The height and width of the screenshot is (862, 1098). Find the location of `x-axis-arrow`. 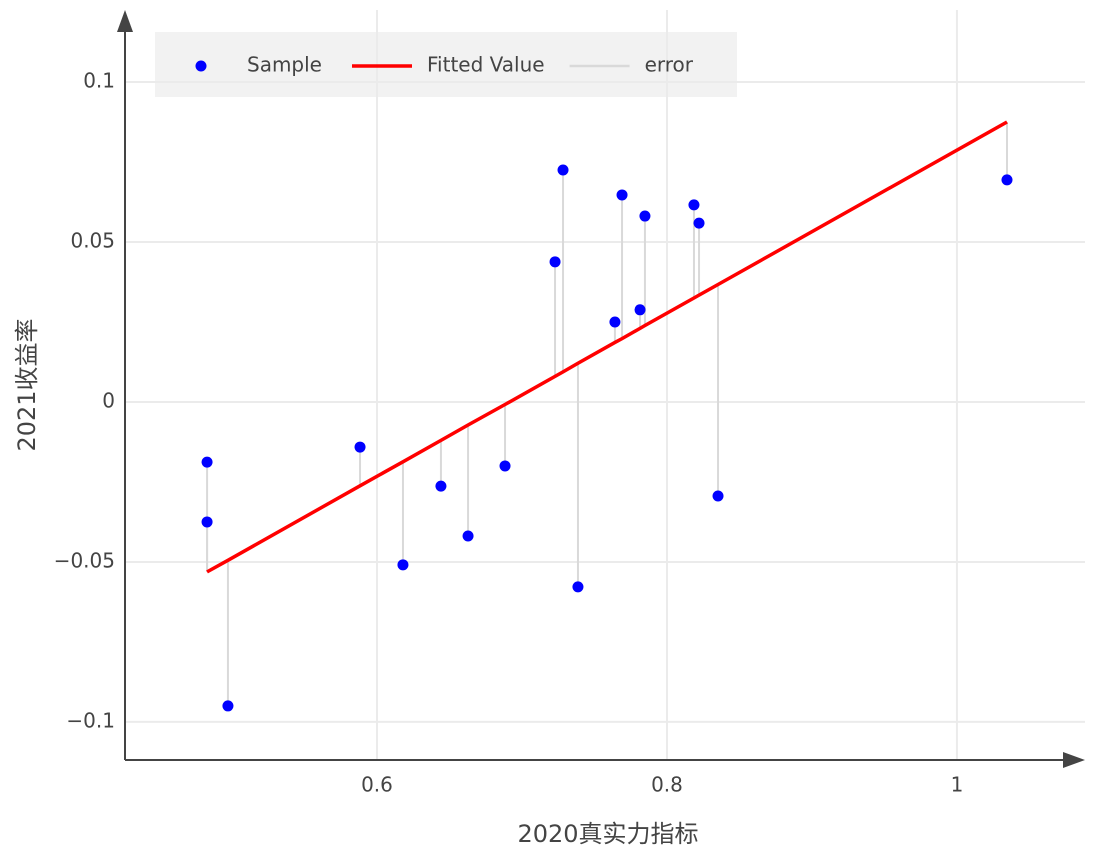

x-axis-arrow is located at coordinates (1074, 760).